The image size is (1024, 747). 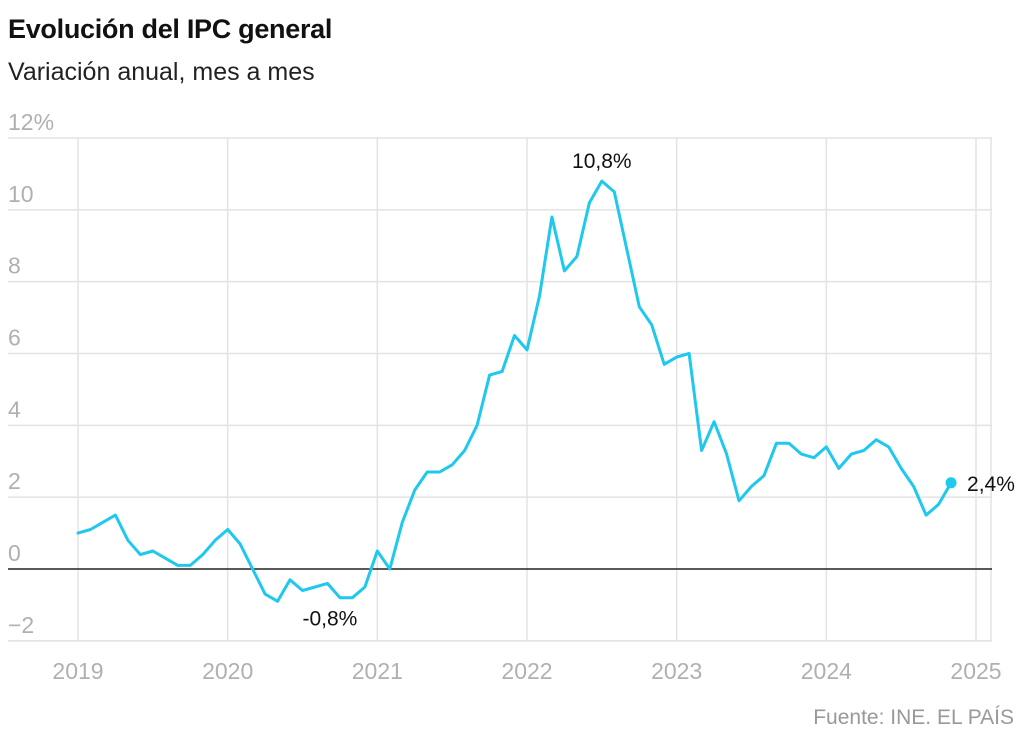 What do you see at coordinates (21, 625) in the screenshot?
I see `y-tick-label: −2` at bounding box center [21, 625].